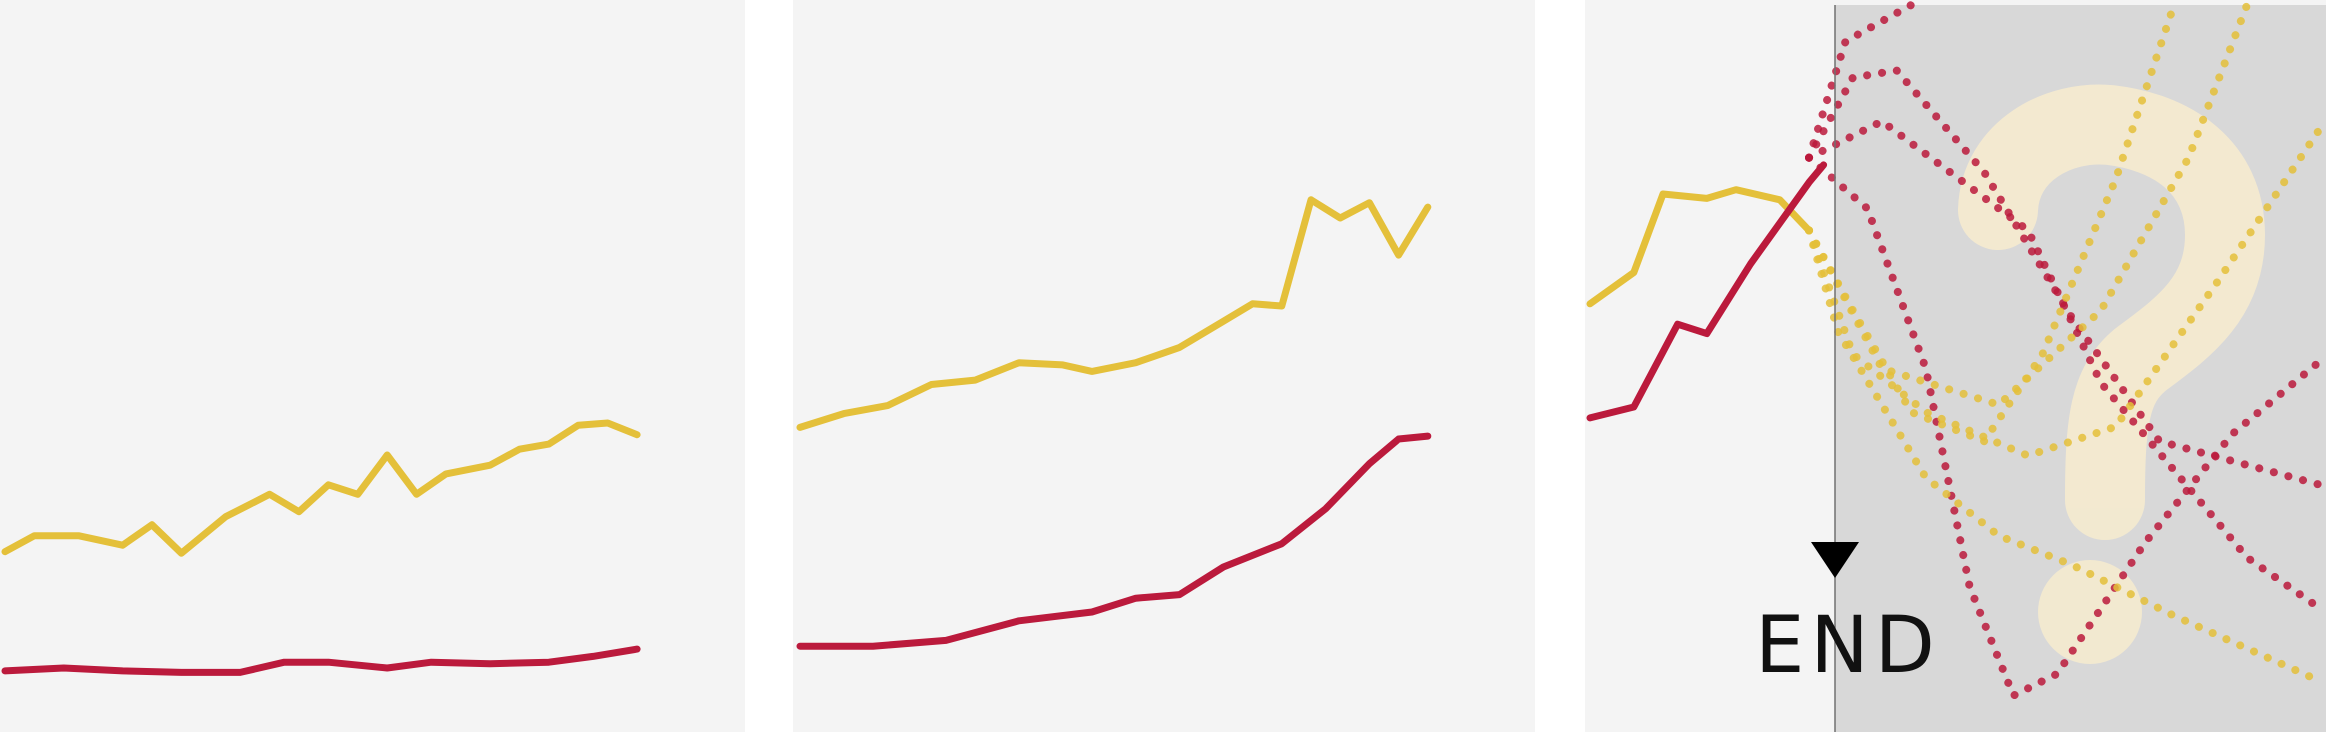 The width and height of the screenshot is (2326, 732). I want to click on series-1-panel-1-line, so click(321, 488).